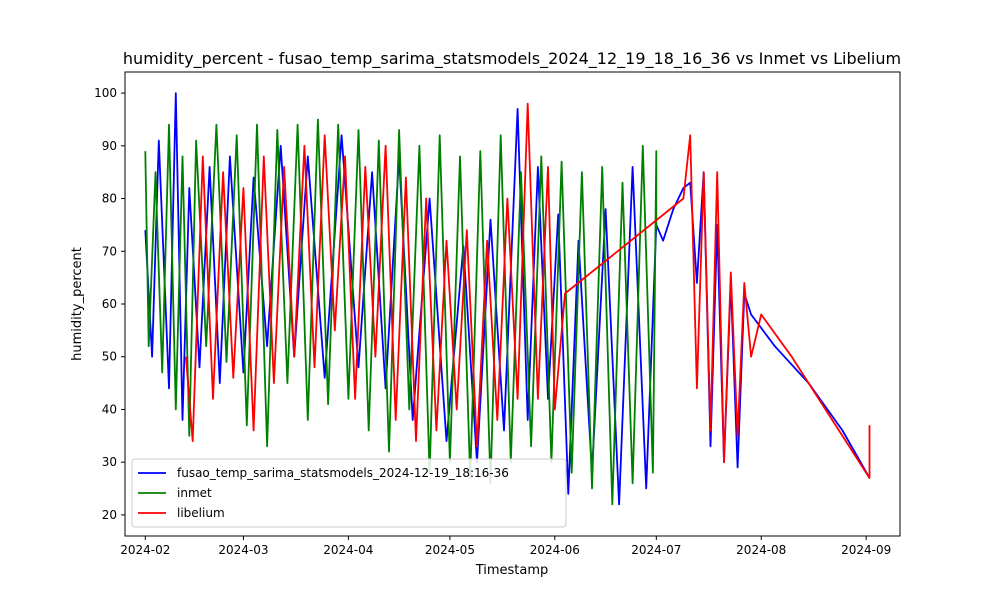 The height and width of the screenshot is (604, 1000). Describe the element at coordinates (243, 550) in the screenshot. I see `x-tick-label: 2024-03` at that location.